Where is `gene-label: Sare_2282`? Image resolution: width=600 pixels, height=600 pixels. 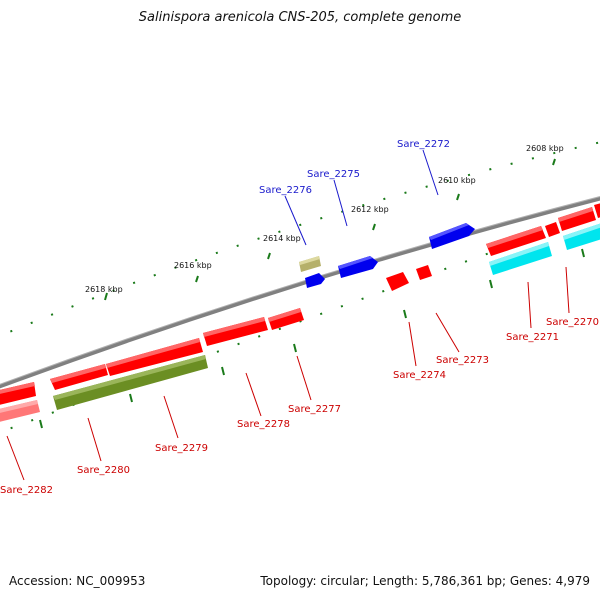
gene-label: Sare_2282 is located at coordinates (26, 490).